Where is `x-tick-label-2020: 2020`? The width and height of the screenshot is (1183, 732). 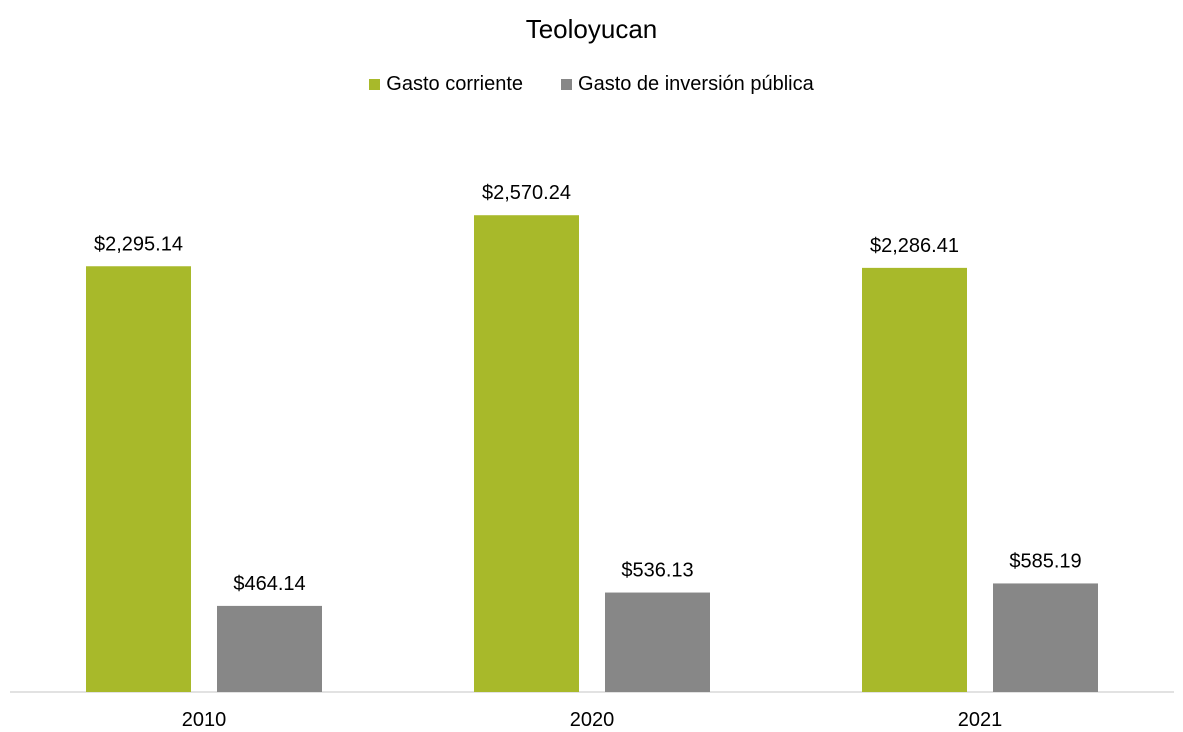
x-tick-label-2020: 2020 is located at coordinates (592, 720).